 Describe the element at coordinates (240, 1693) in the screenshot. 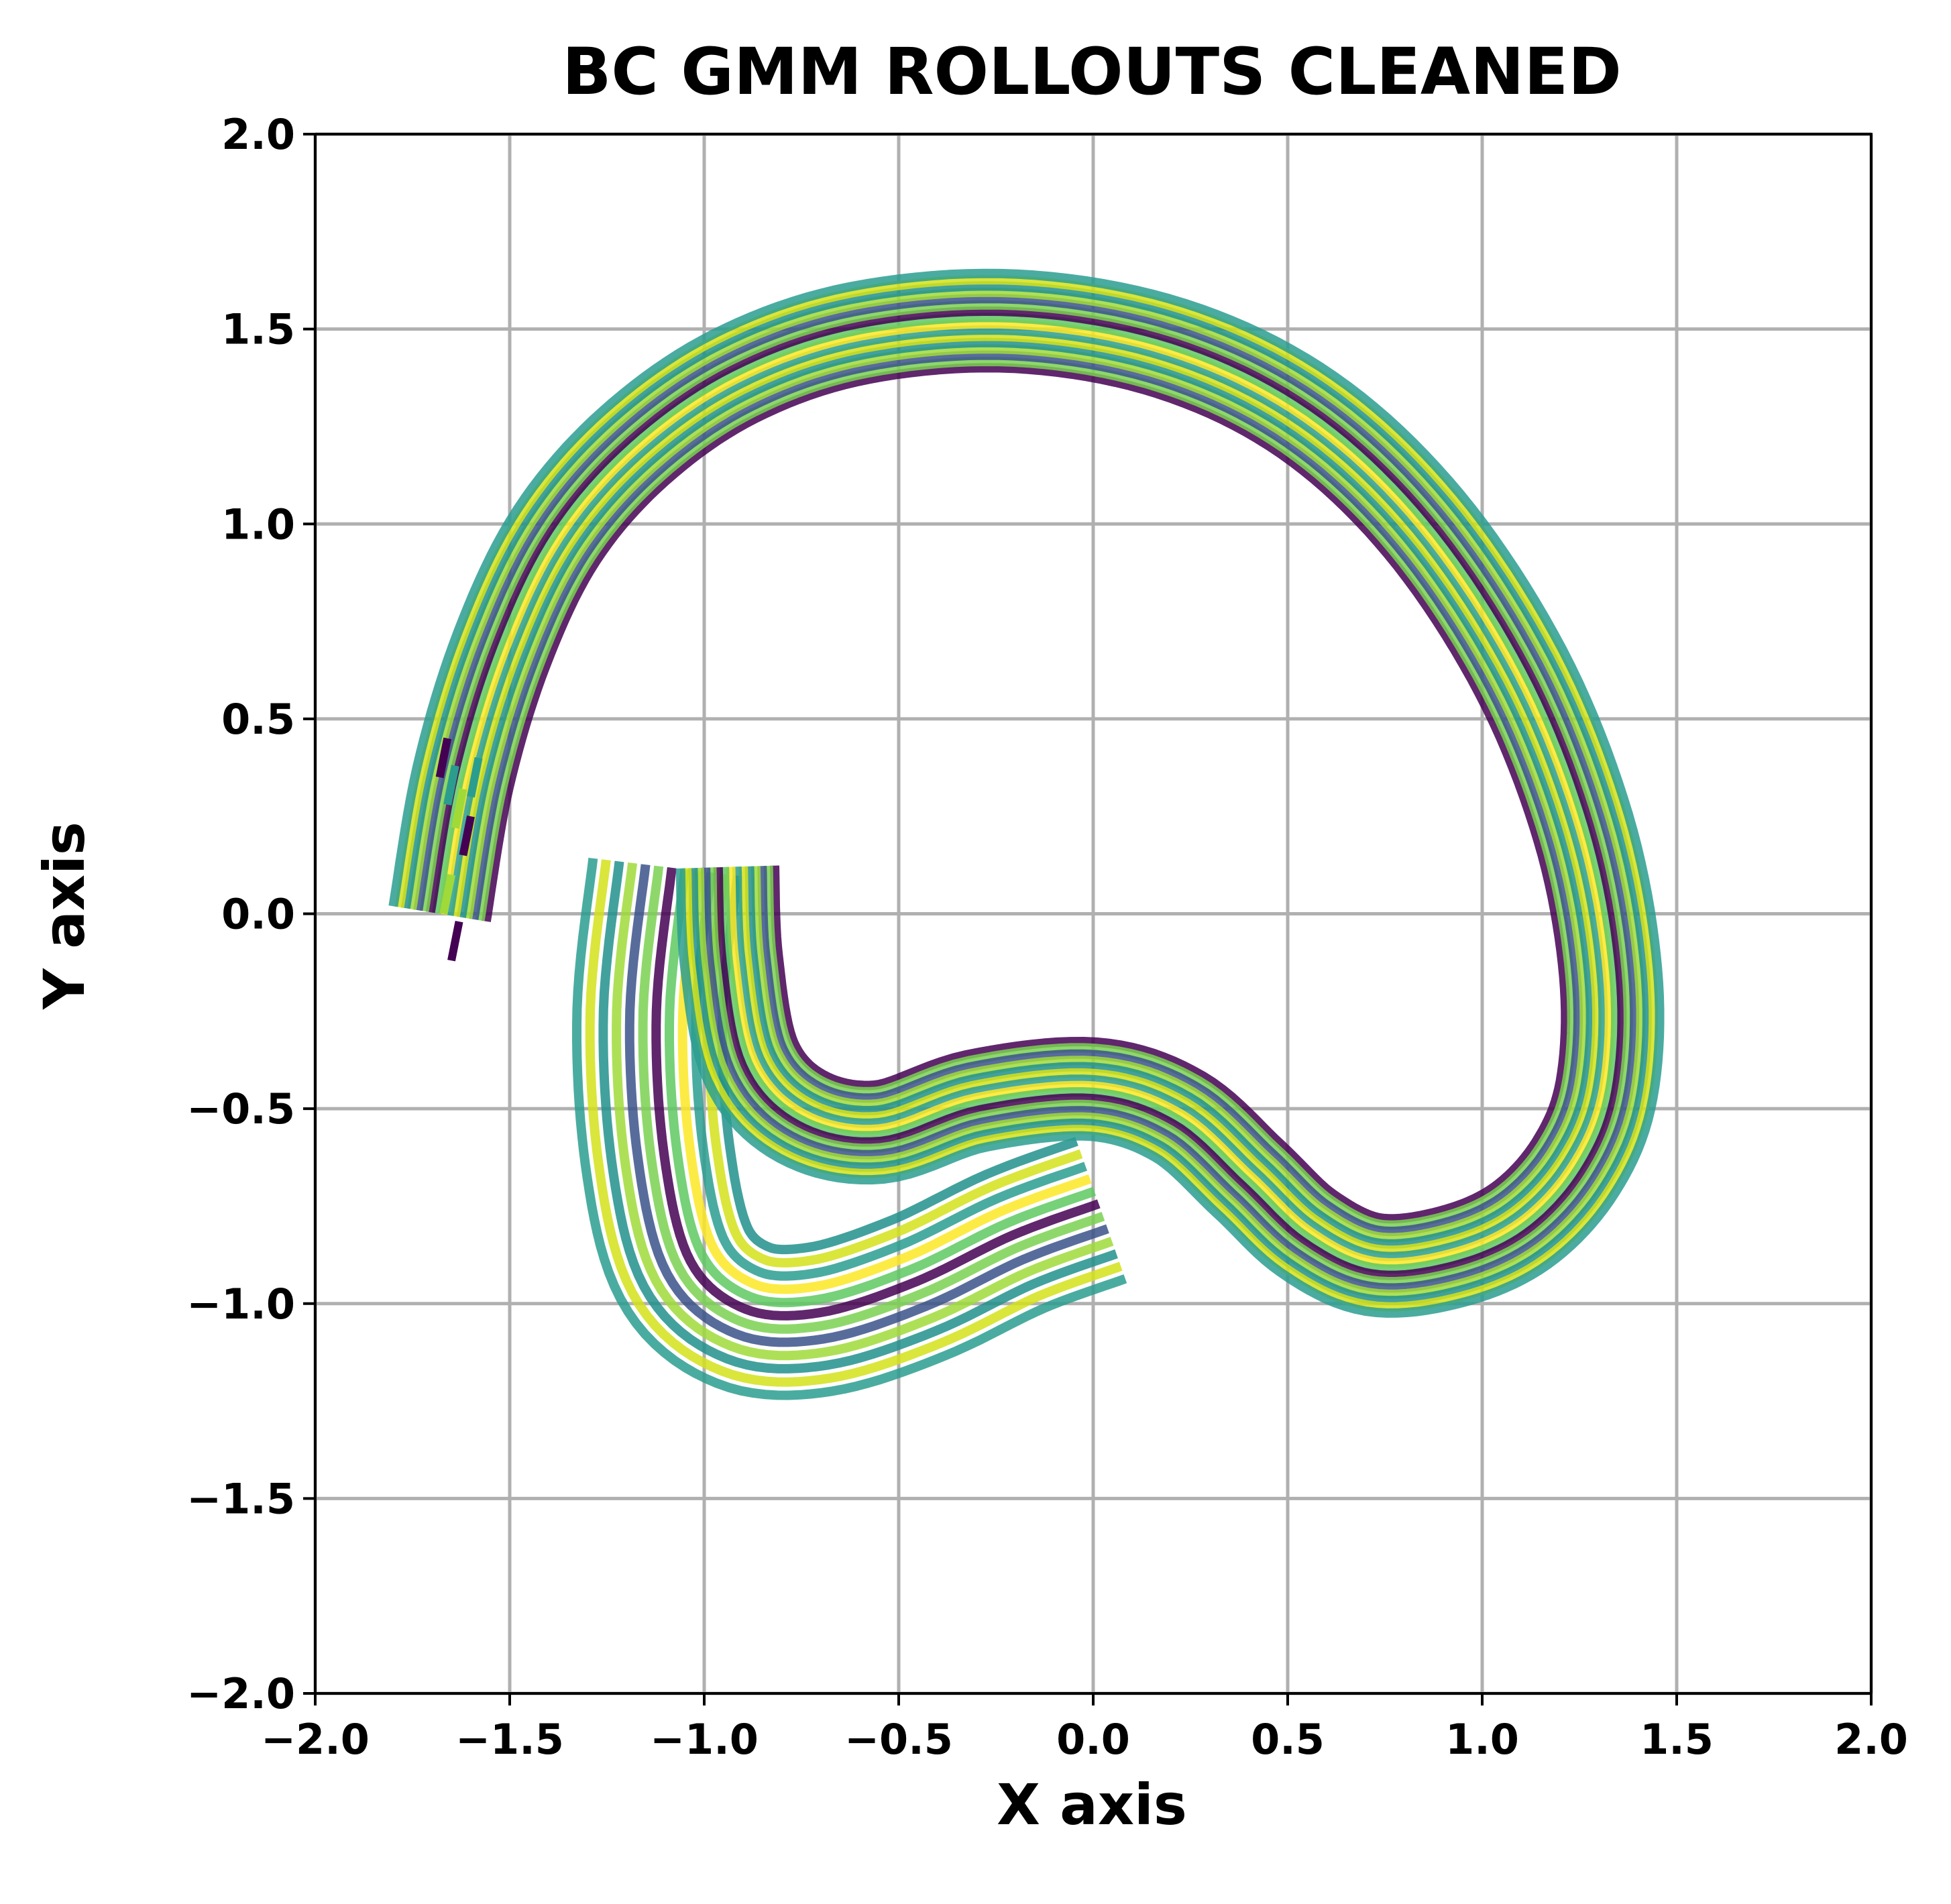

I see `y-tick-label: −2.0` at that location.